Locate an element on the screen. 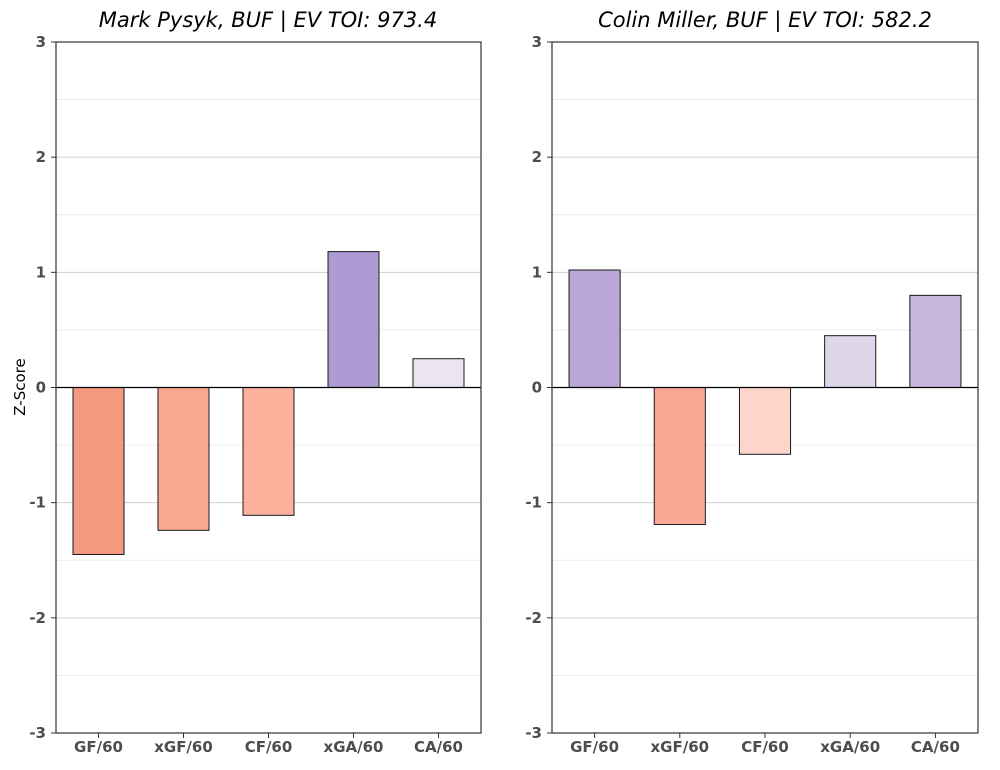  y-axis-label: Z-Score is located at coordinates (20, 386).